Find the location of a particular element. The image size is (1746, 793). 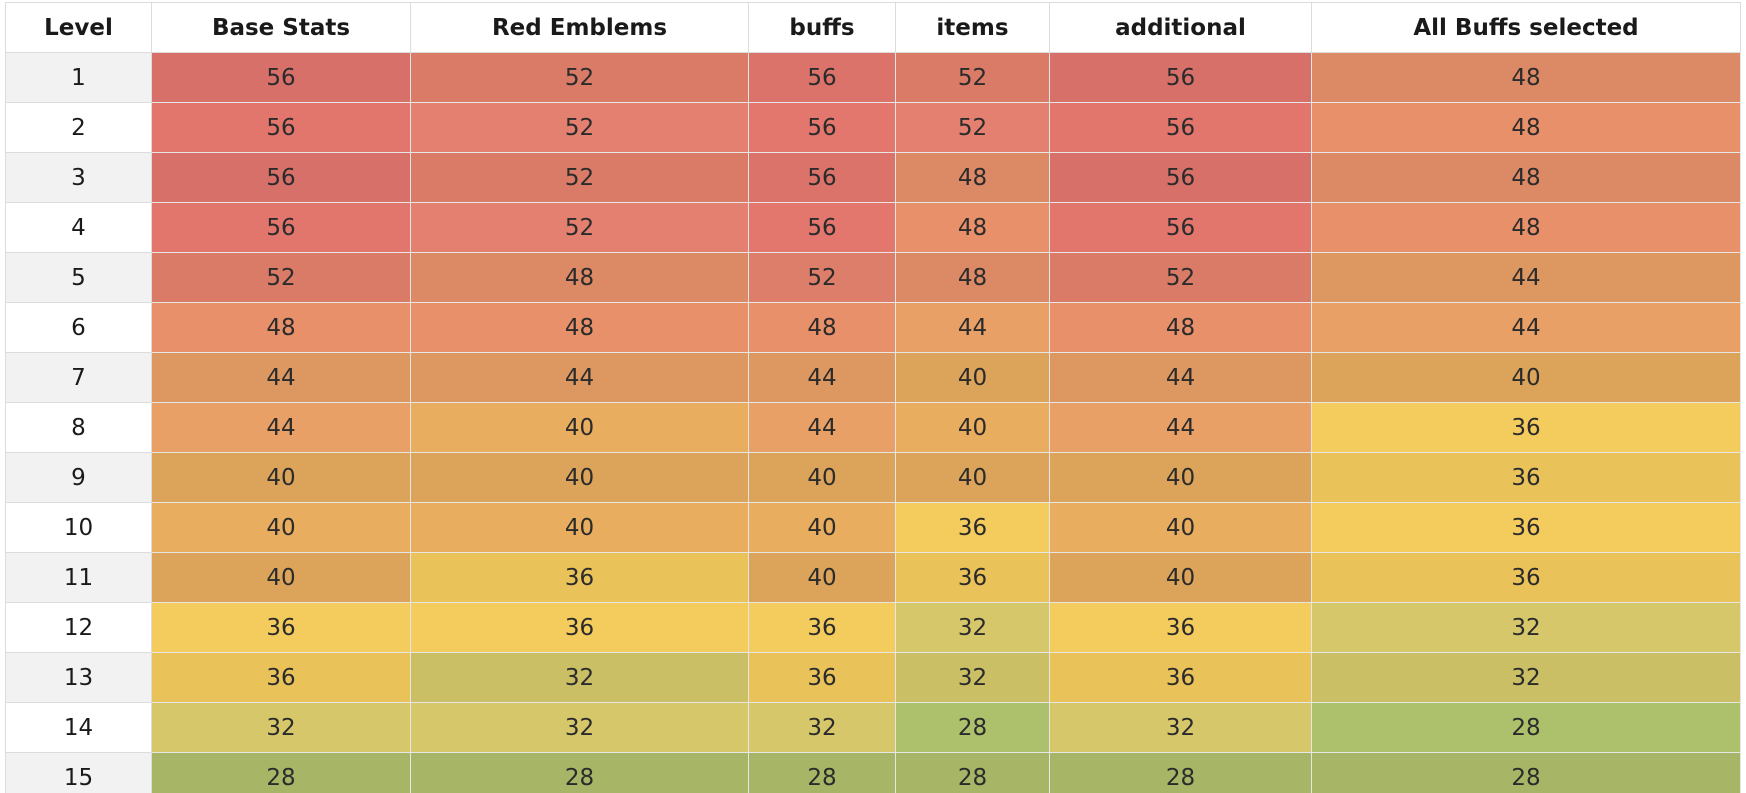

table-row: 2 56 52 56 52 56 48 is located at coordinates (873, 127).